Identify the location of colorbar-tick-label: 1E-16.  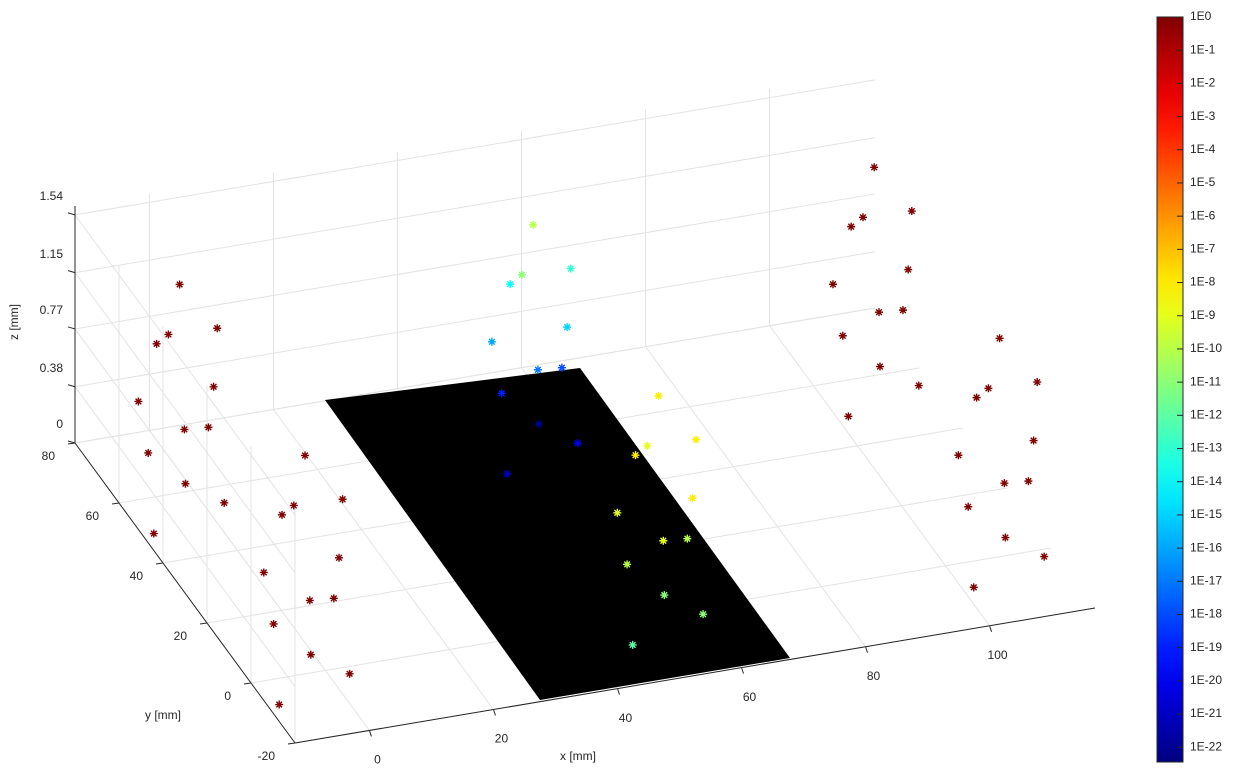
(1206, 547).